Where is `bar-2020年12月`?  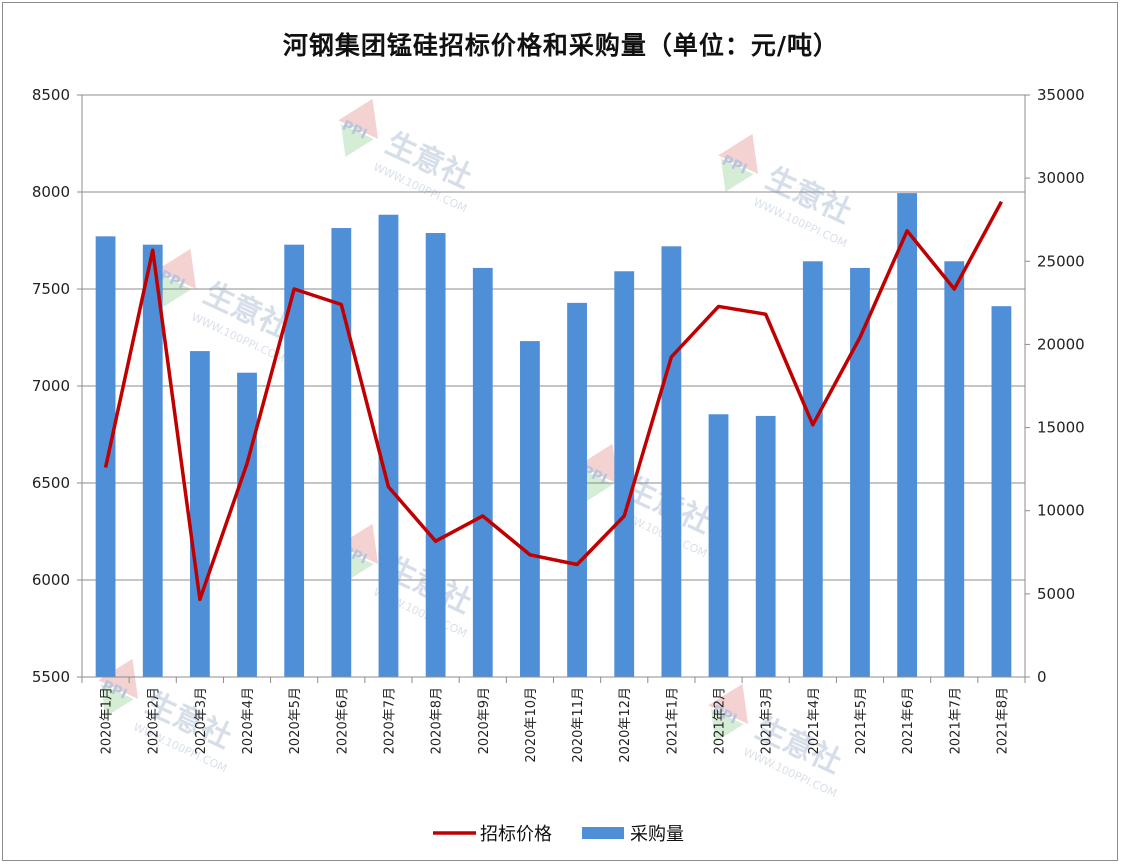
bar-2020年12月 is located at coordinates (624, 474).